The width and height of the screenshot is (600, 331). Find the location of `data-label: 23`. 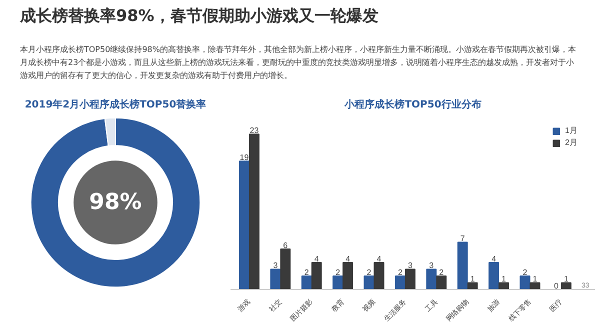

data-label: 23 is located at coordinates (255, 131).